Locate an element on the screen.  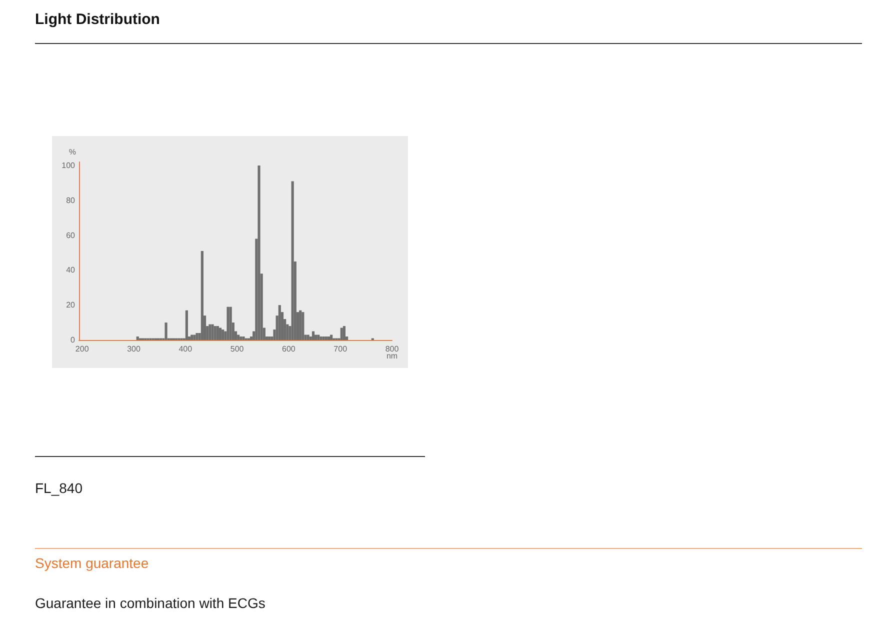
x-tick-label: 200 is located at coordinates (82, 349).